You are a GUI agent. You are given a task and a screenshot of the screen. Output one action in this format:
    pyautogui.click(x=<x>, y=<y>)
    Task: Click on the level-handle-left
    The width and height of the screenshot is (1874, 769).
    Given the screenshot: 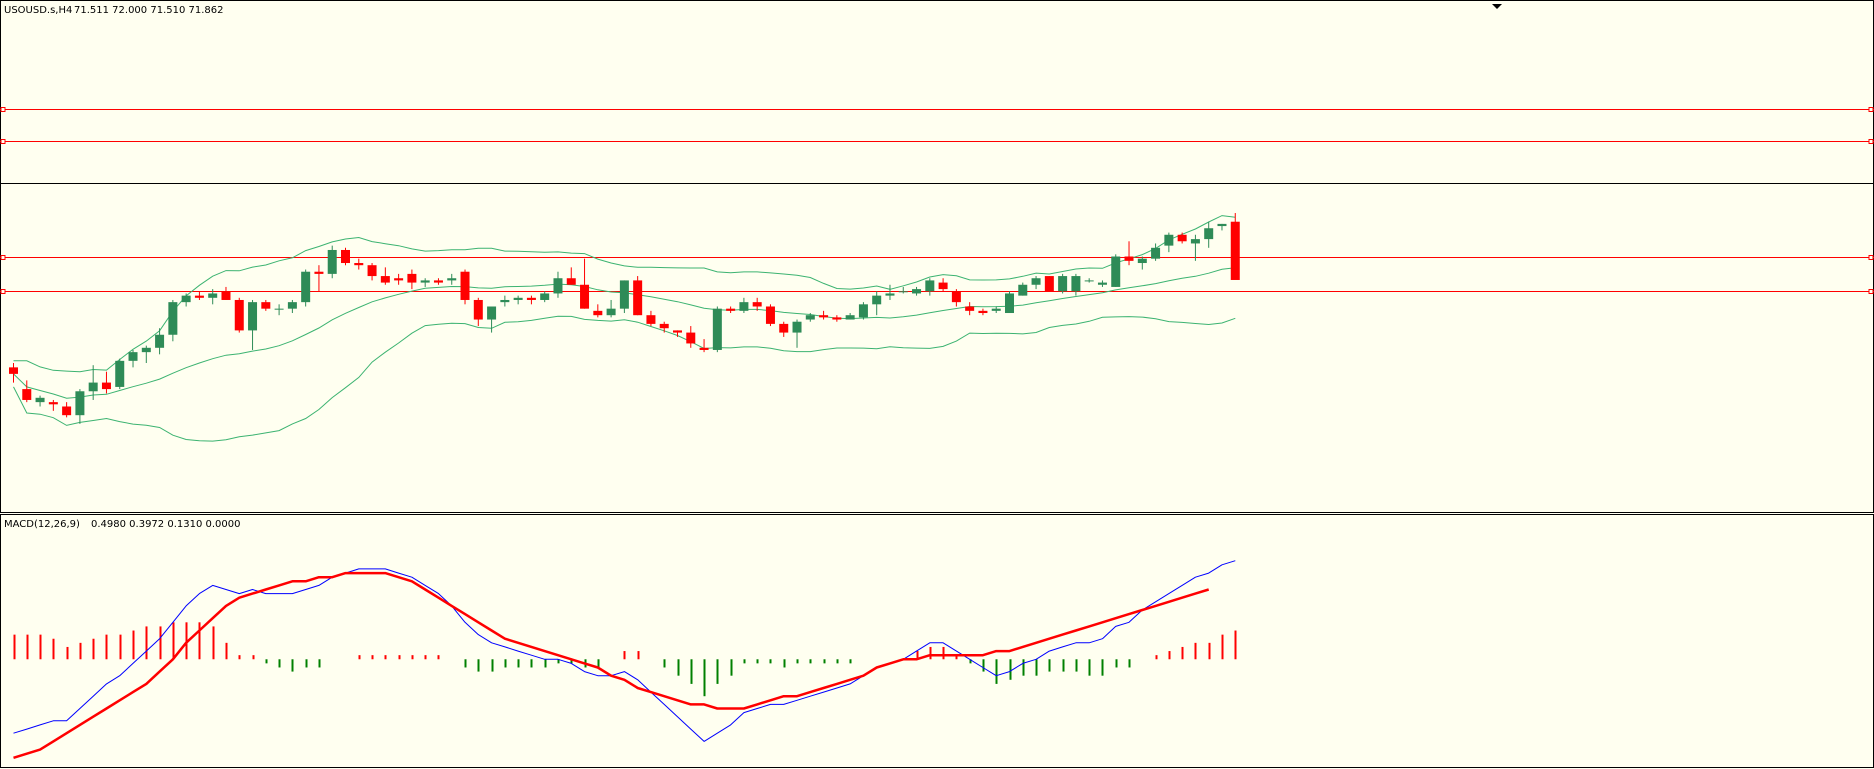 What is the action you would take?
    pyautogui.click(x=3, y=291)
    